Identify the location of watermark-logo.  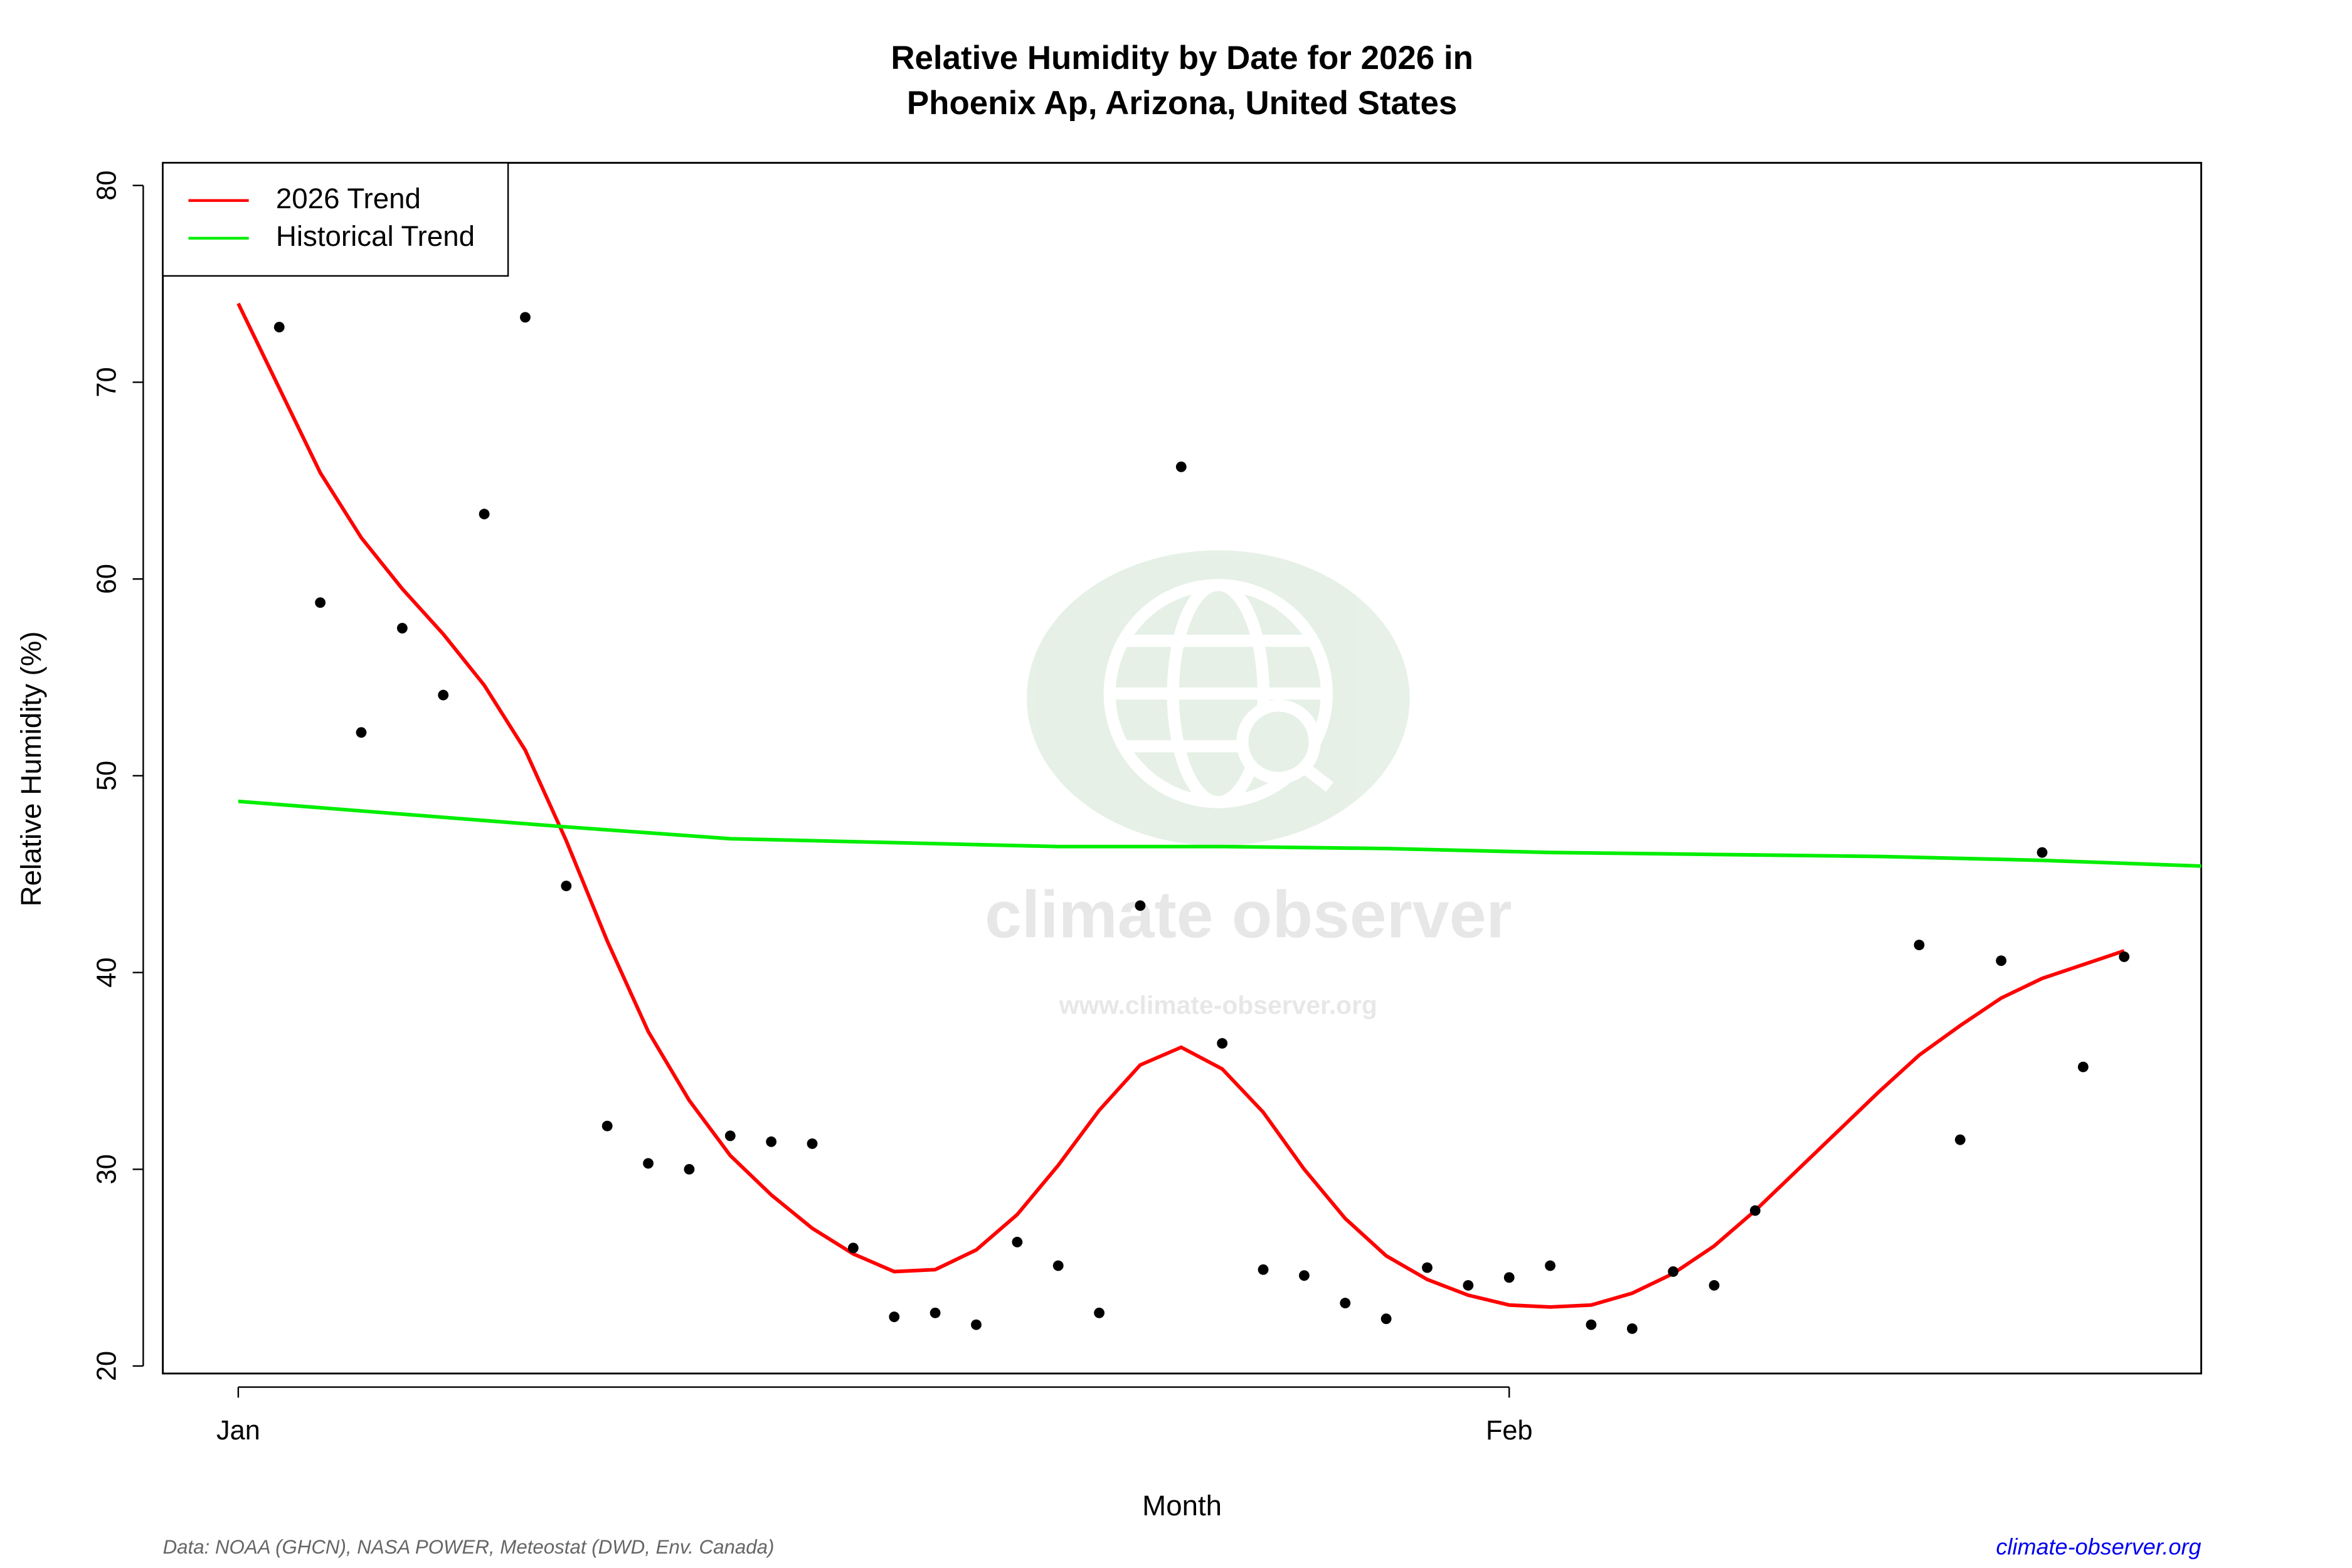
(1218, 698).